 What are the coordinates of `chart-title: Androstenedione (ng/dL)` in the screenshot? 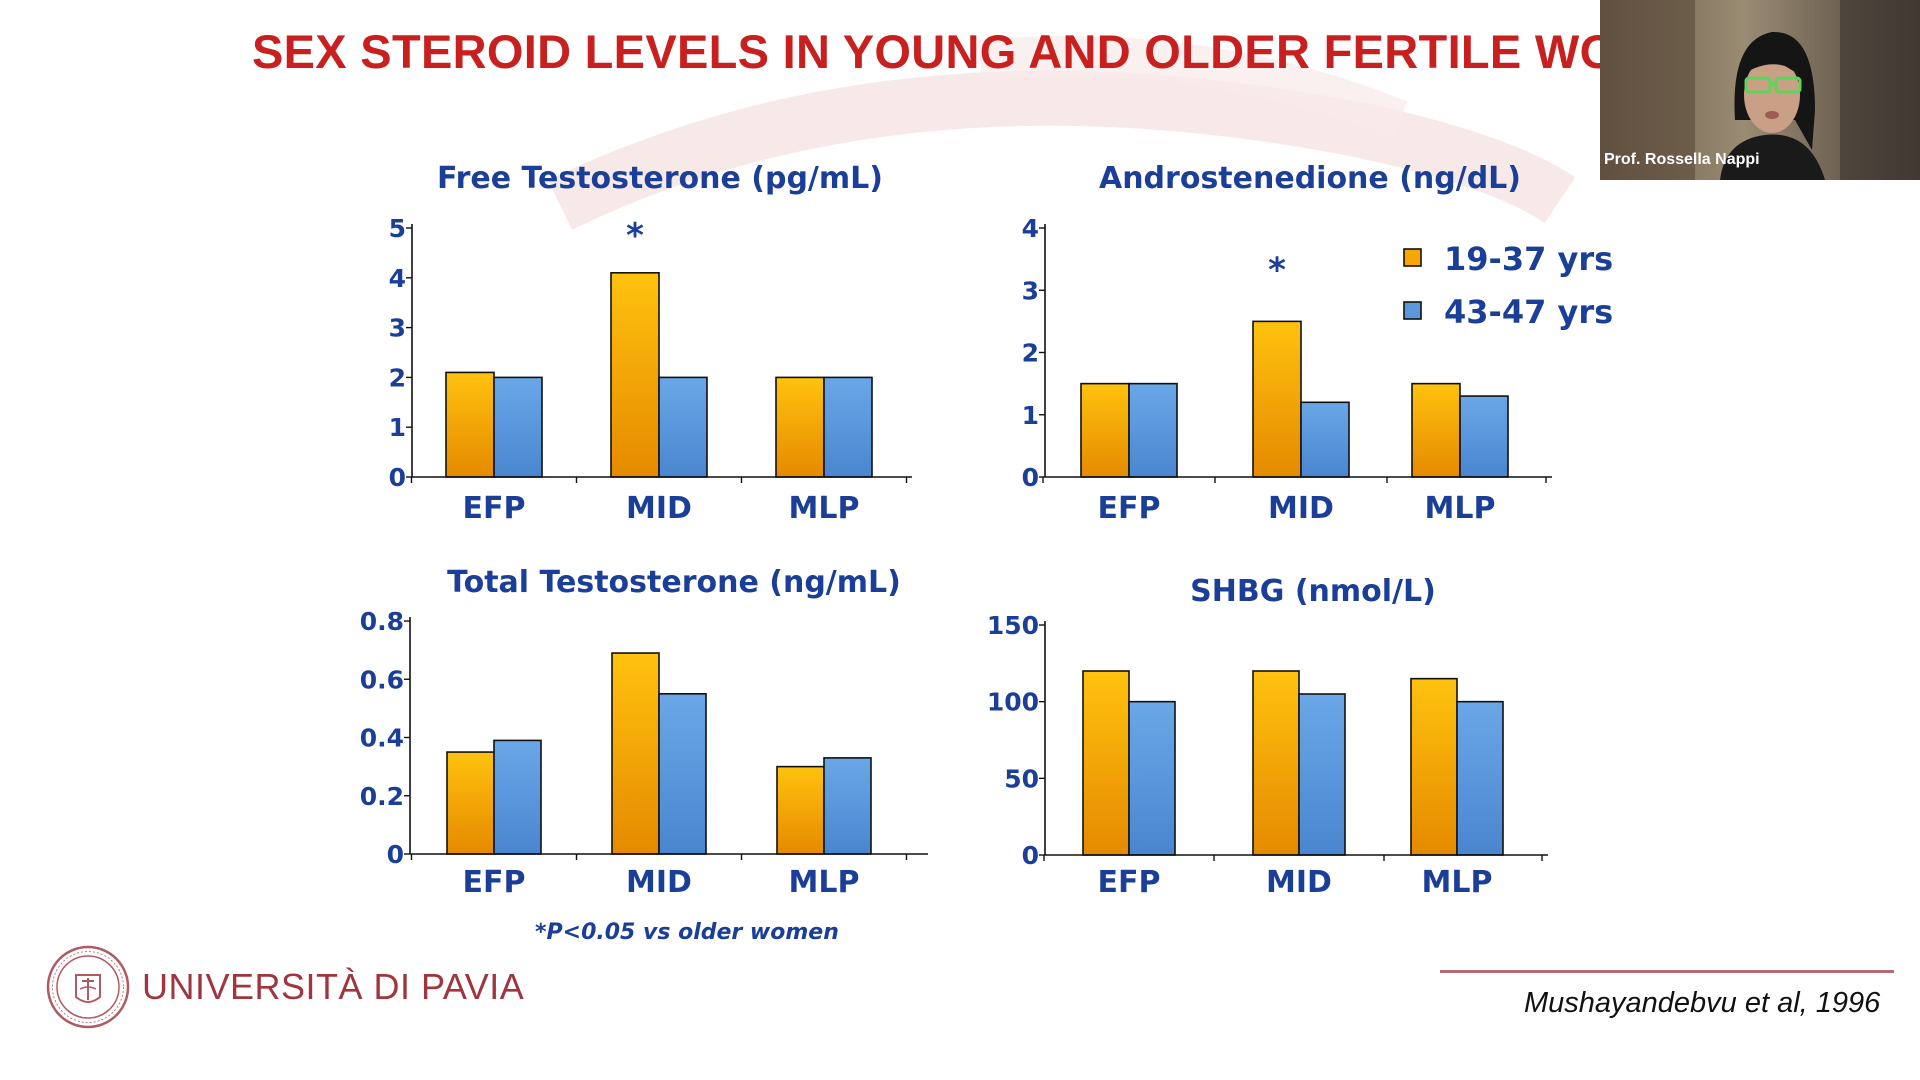 It's located at (1310, 178).